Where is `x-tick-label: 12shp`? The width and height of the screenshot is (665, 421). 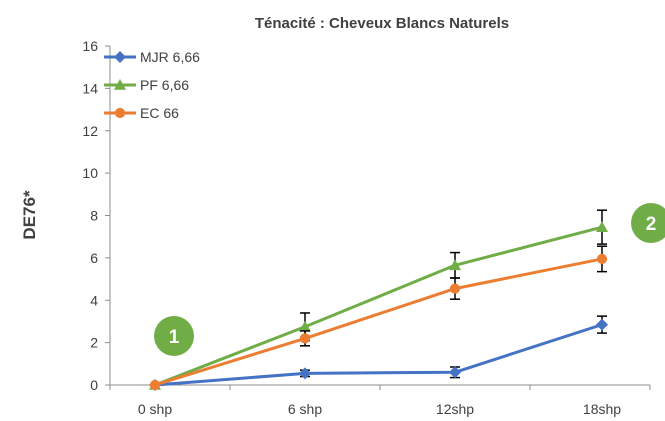
x-tick-label: 12shp is located at coordinates (455, 409).